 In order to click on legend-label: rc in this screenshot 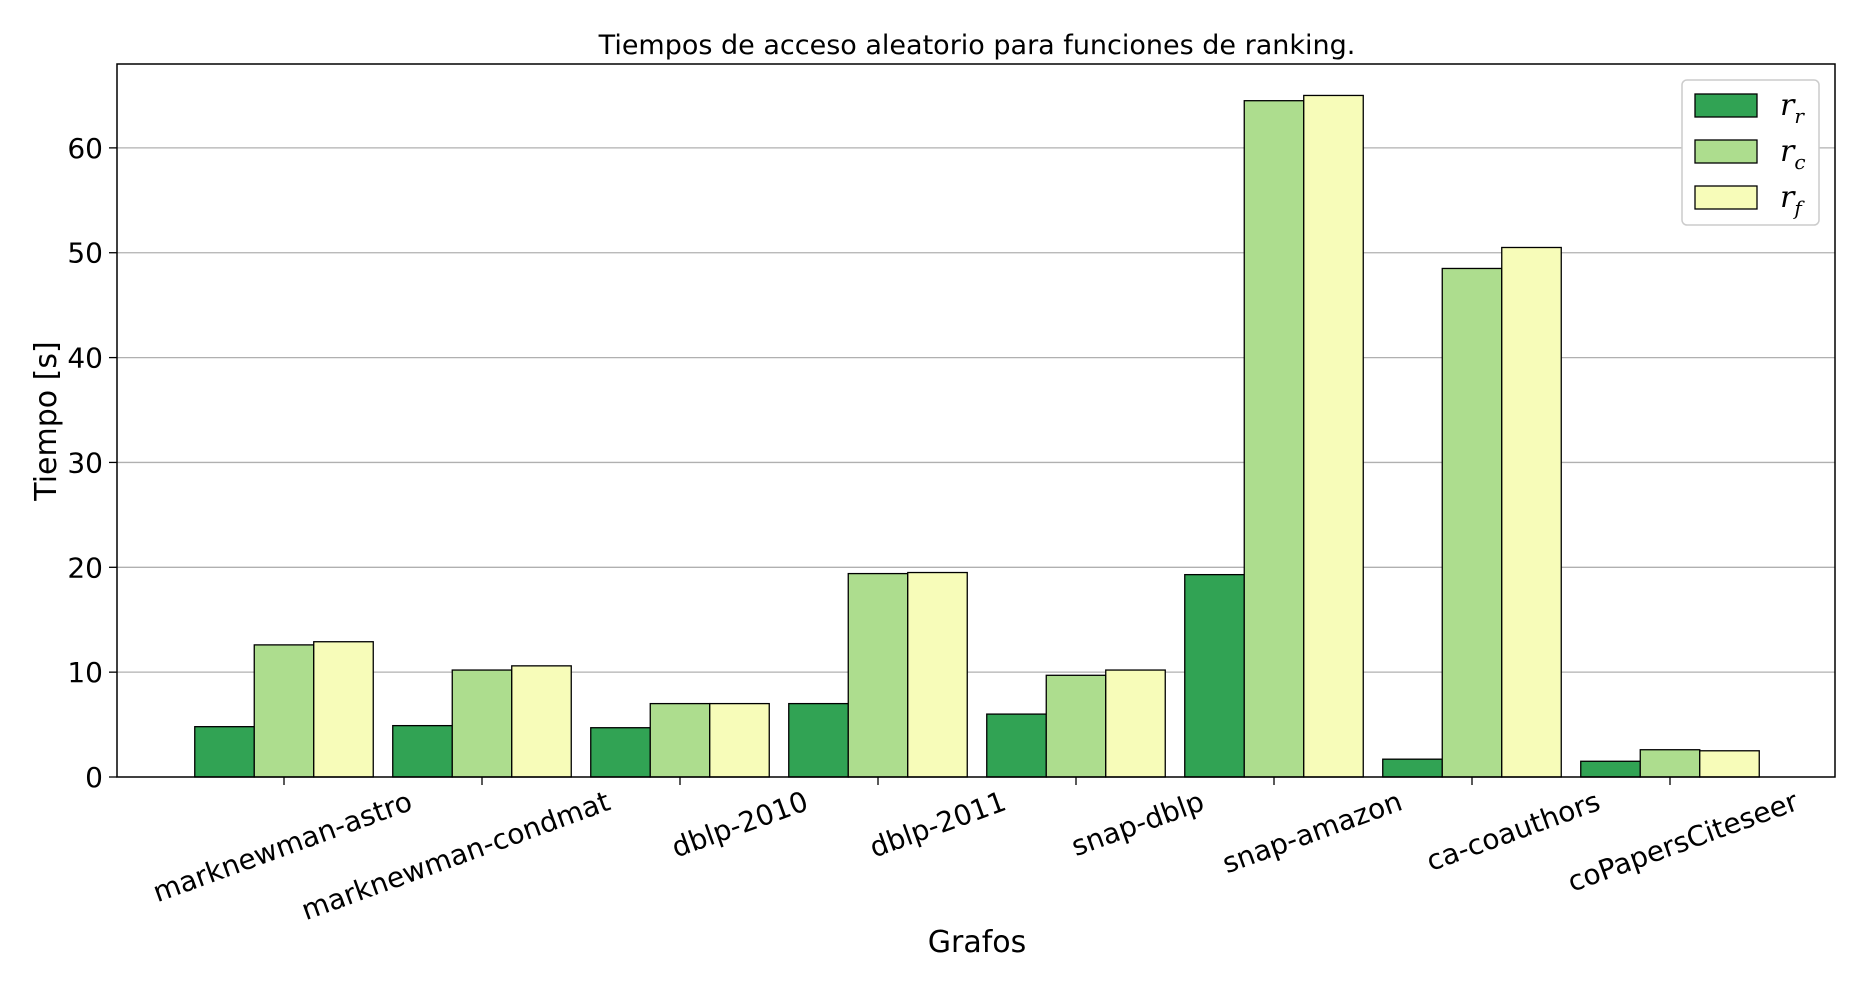, I will do `click(1793, 154)`.